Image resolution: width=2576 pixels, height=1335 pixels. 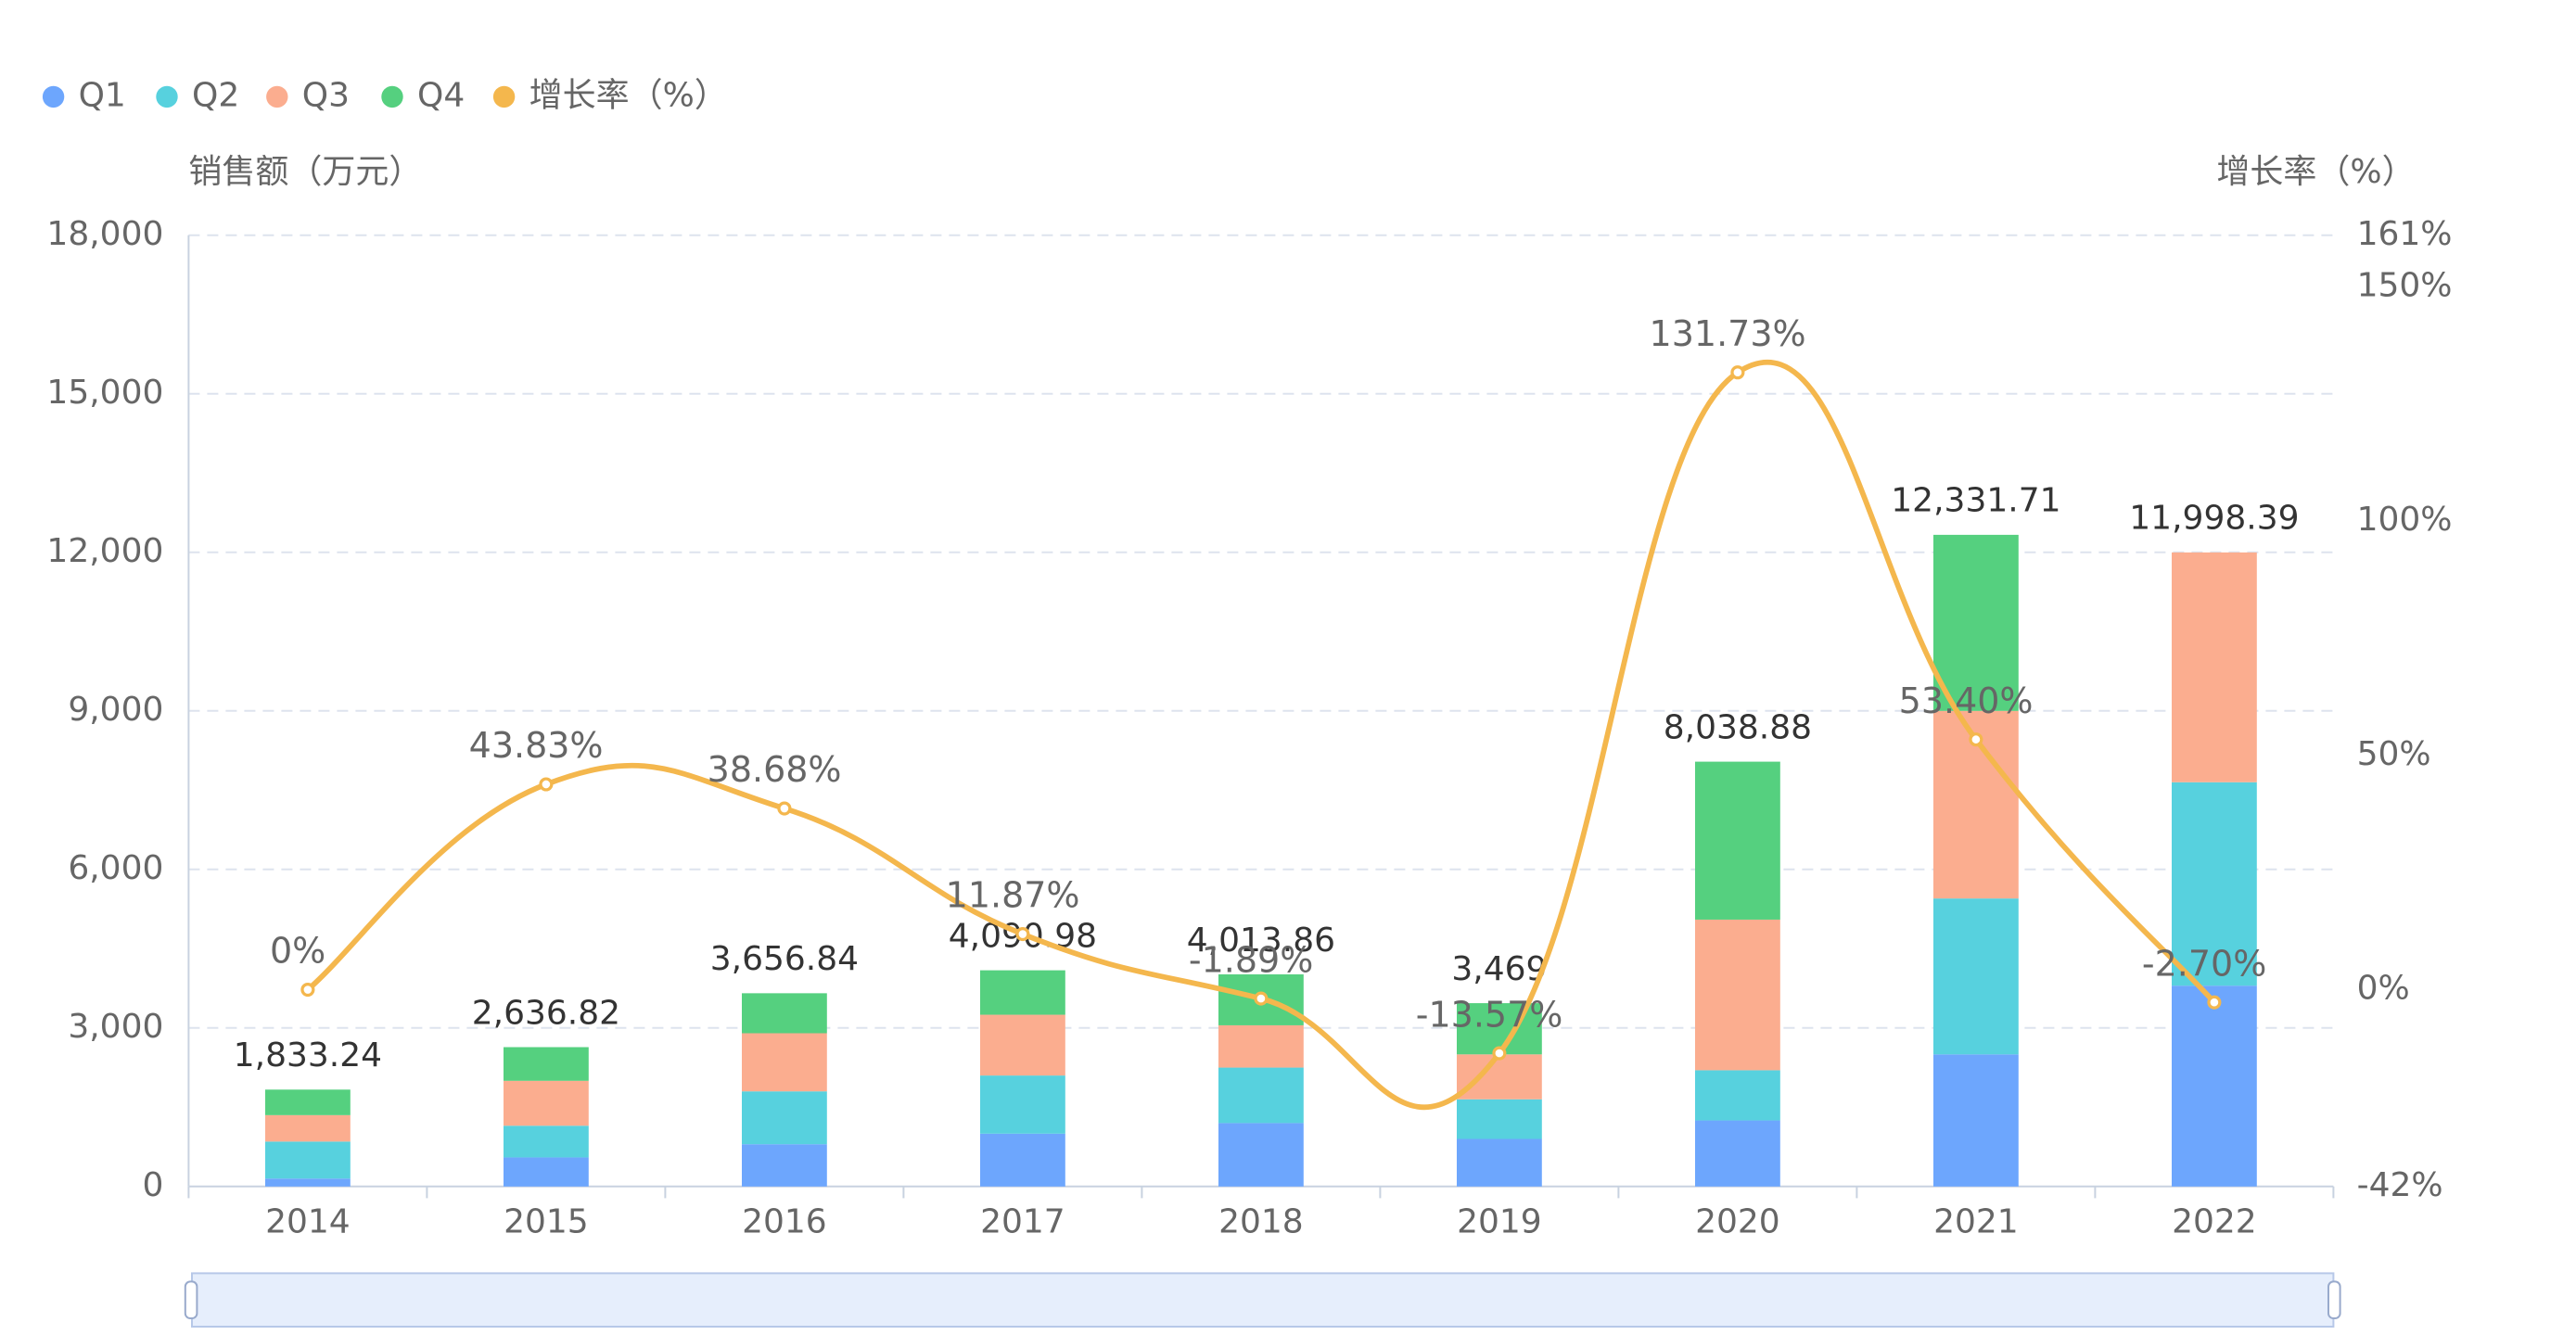 What do you see at coordinates (546, 1013) in the screenshot?
I see `bar-total-label: 2,636.82` at bounding box center [546, 1013].